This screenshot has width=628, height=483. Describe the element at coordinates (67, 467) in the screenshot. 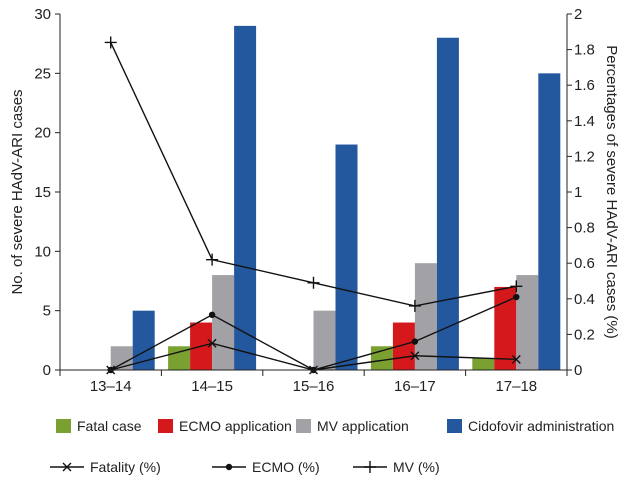

I see `legend-marker-fatality` at that location.